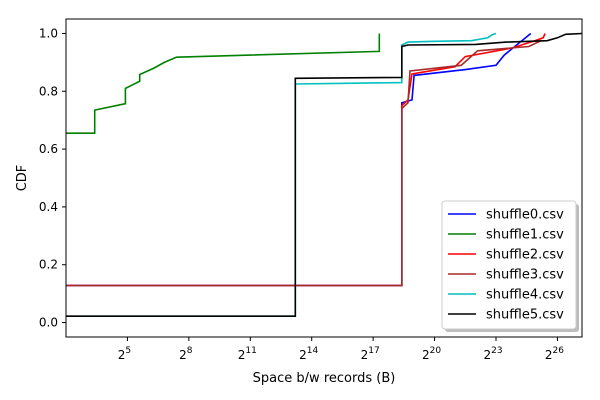 This screenshot has height=400, width=600. What do you see at coordinates (48, 91) in the screenshot?
I see `y-tick-label: 0.8` at bounding box center [48, 91].